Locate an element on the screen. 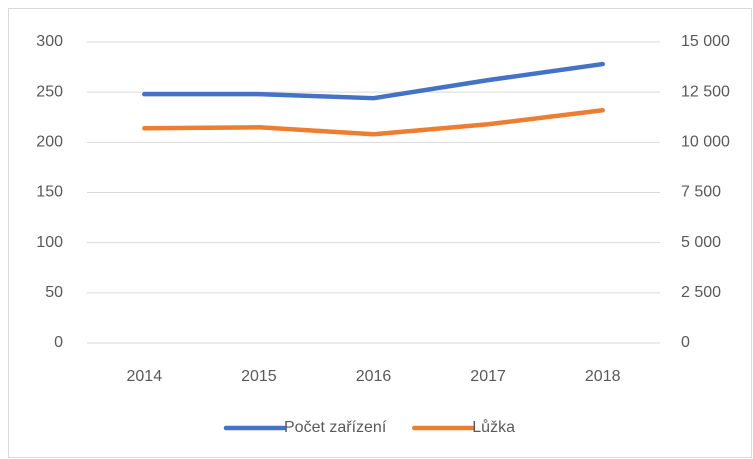 This screenshot has height=459, width=753. y2-tick-label: 0 is located at coordinates (685, 342).